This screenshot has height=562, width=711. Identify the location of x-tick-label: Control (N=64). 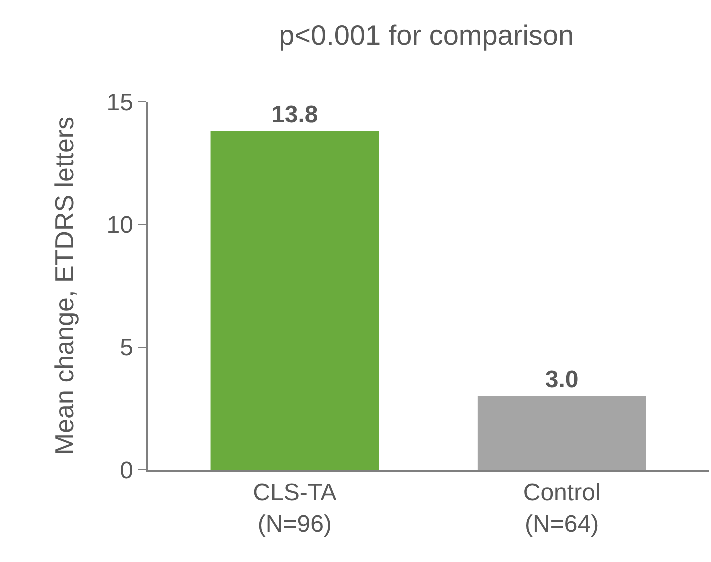
(562, 509).